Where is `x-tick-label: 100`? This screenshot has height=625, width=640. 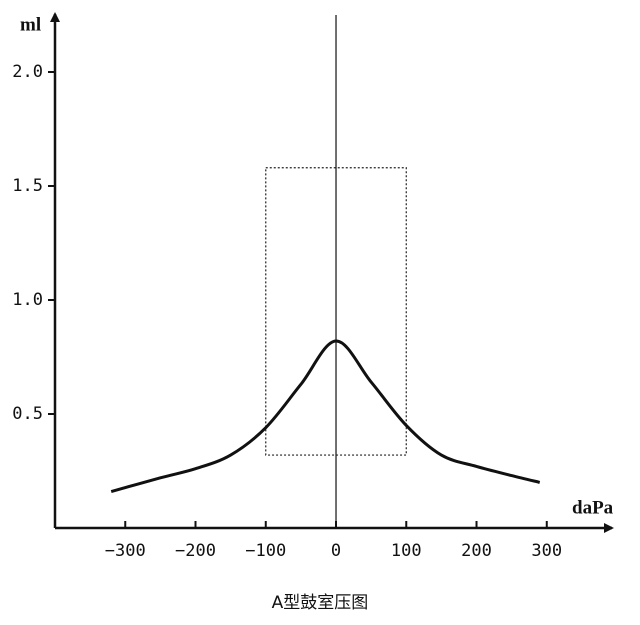 x-tick-label: 100 is located at coordinates (406, 551).